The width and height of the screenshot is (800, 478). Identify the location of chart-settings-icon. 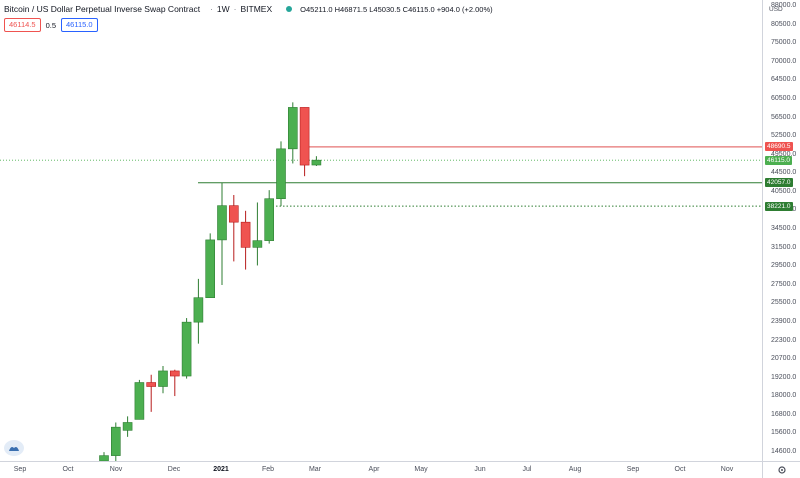
(781, 469).